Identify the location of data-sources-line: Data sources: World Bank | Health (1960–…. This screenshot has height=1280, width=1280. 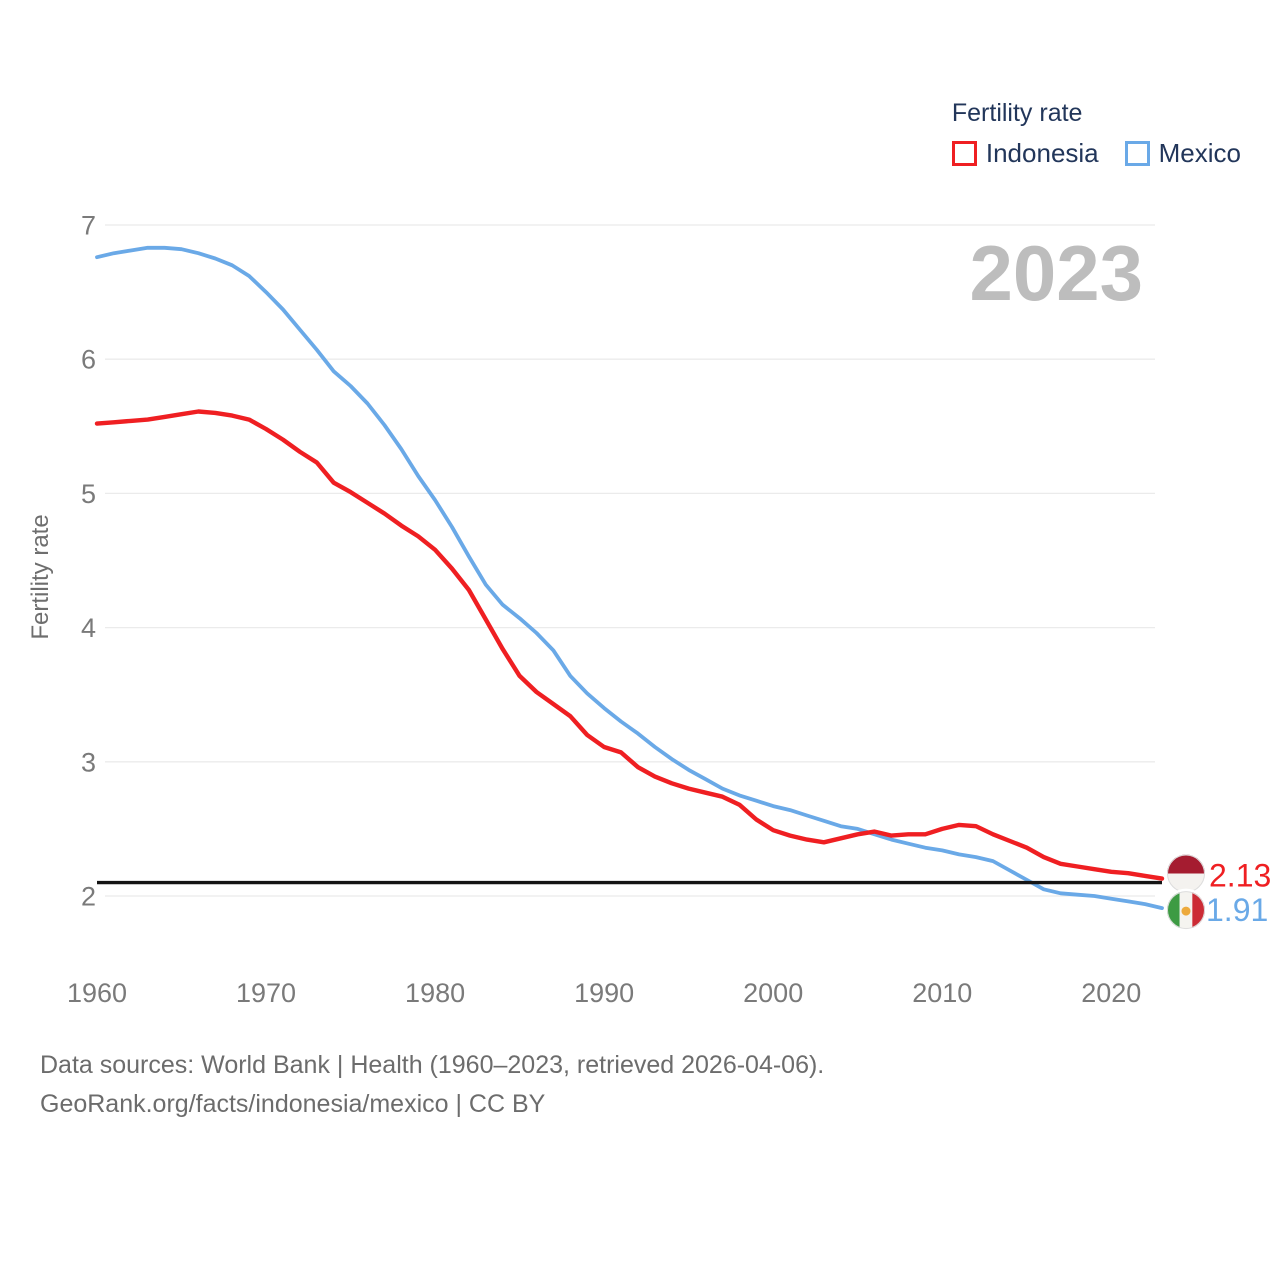
(432, 1065).